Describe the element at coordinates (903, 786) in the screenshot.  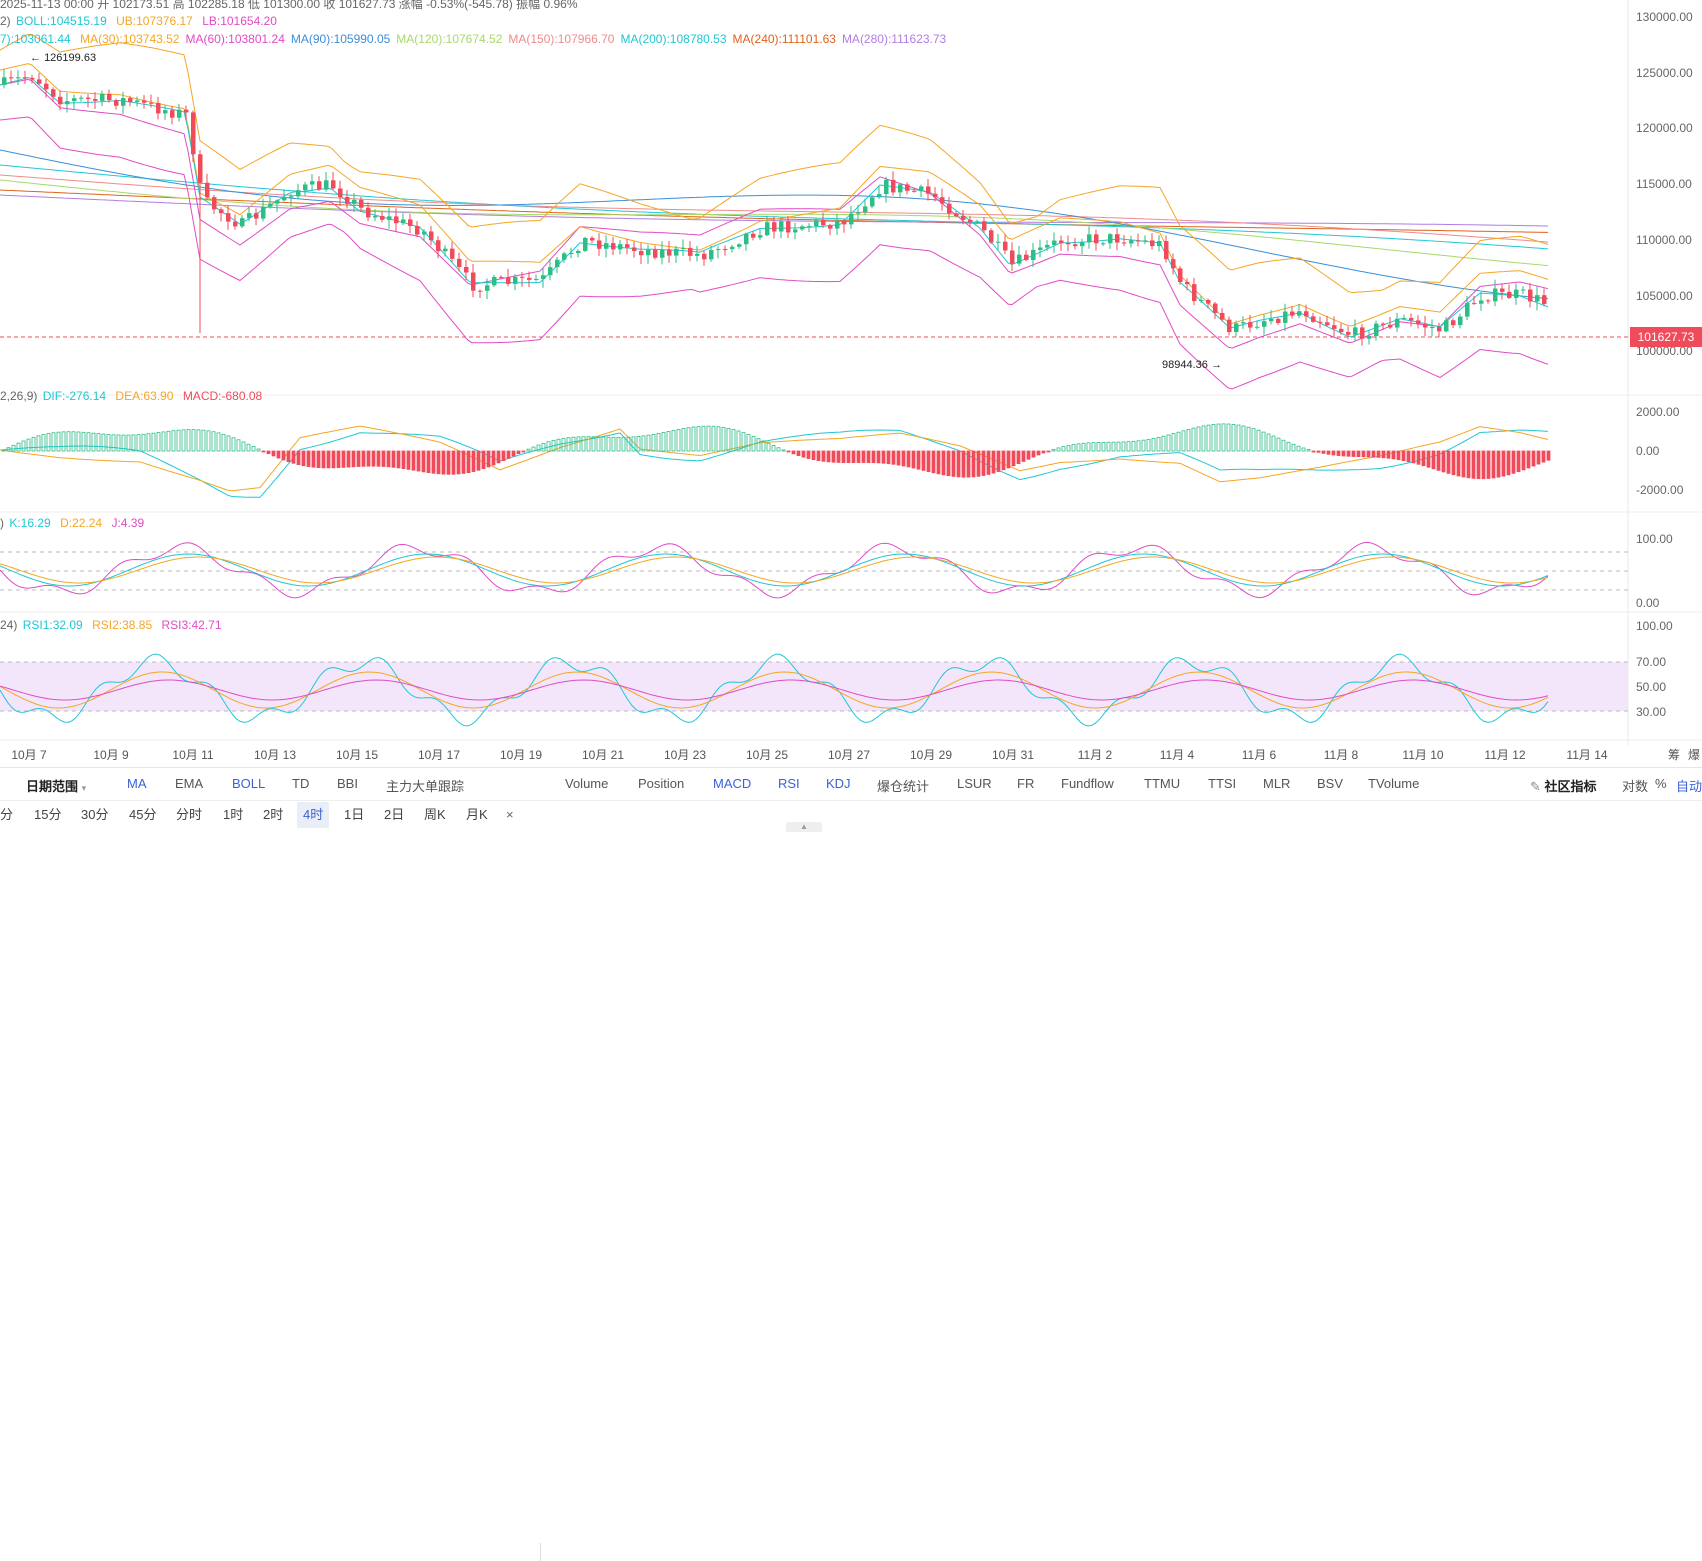
I see `indicator-liquidation: 爆仓统计` at that location.